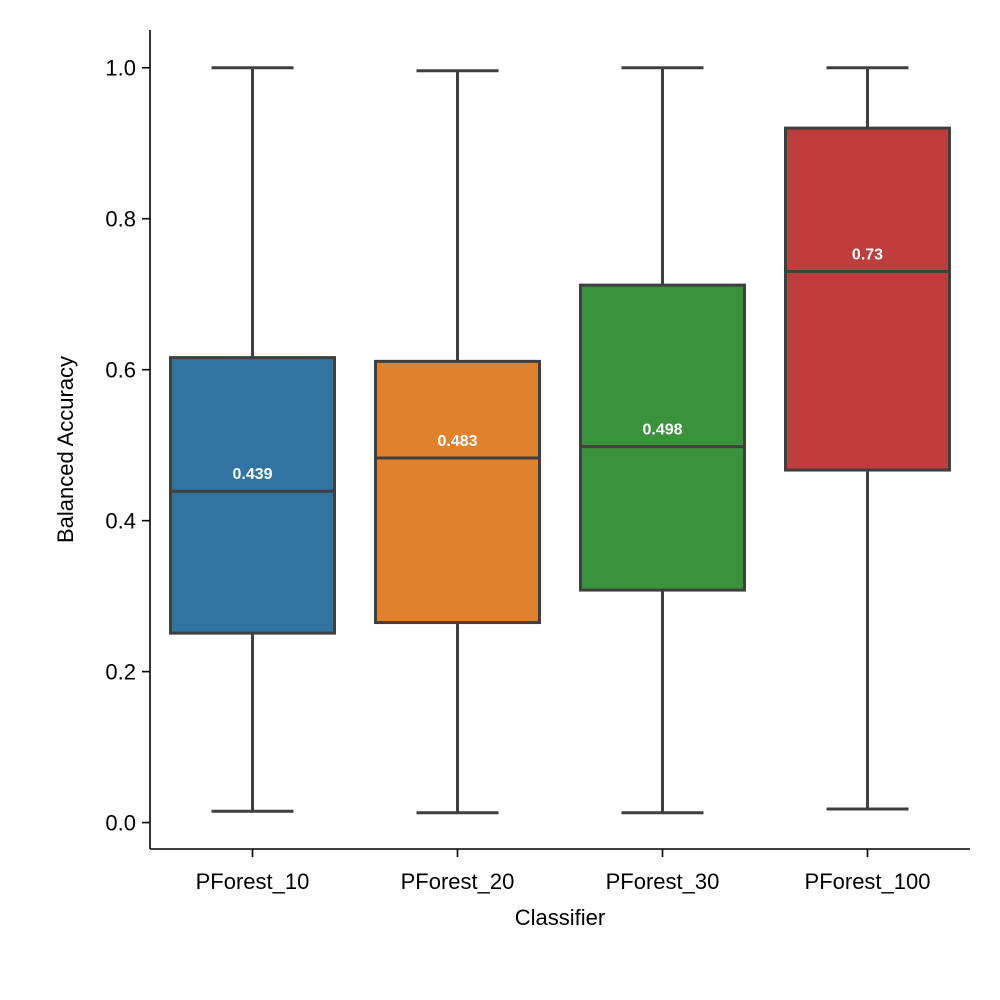  What do you see at coordinates (867, 255) in the screenshot?
I see `median-label: 0.73` at bounding box center [867, 255].